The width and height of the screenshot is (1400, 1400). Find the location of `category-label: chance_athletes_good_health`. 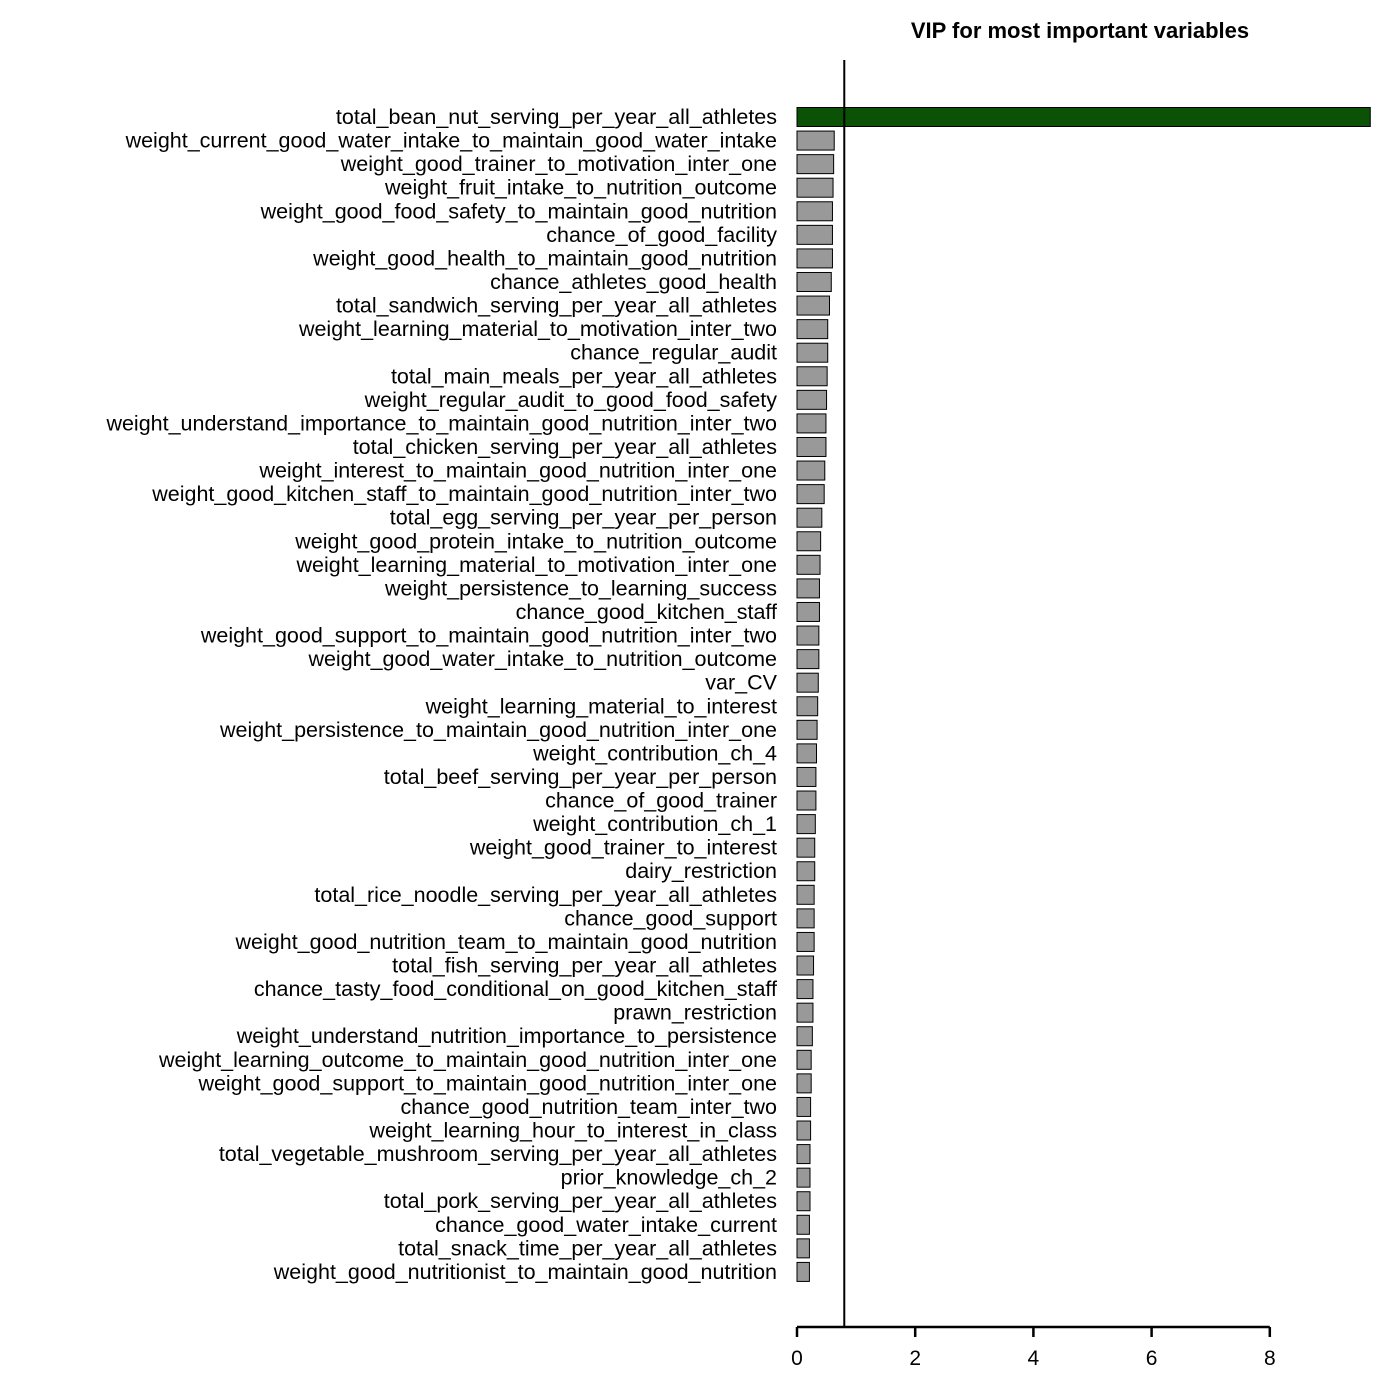

category-label: chance_athletes_good_health is located at coordinates (633, 282).